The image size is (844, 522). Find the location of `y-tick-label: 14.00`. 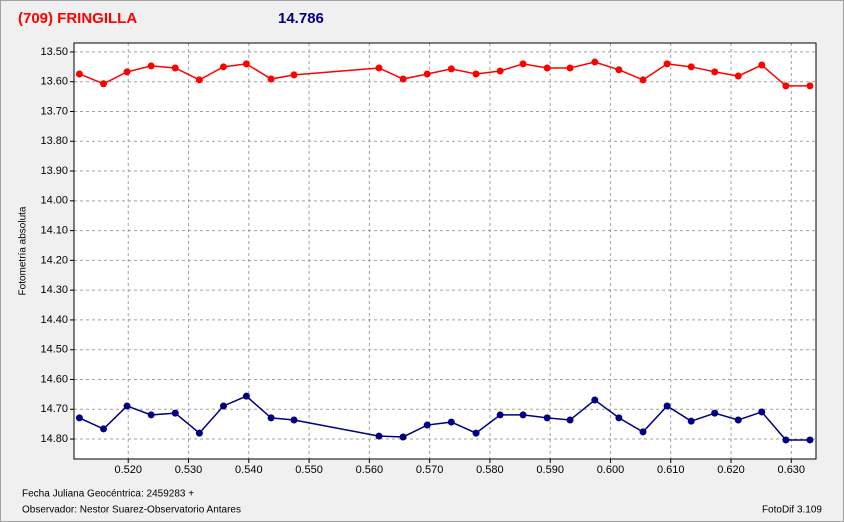

y-tick-label: 14.00 is located at coordinates (54, 201).